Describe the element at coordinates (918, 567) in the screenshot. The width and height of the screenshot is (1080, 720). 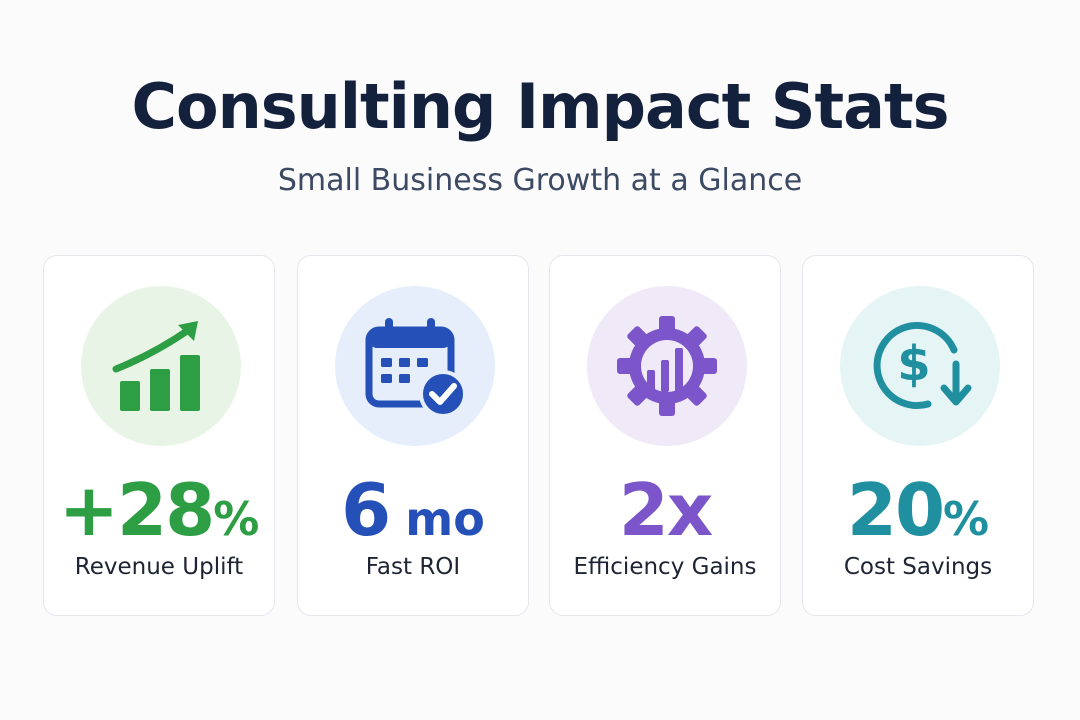
I see `stat-label: Cost Savings` at that location.